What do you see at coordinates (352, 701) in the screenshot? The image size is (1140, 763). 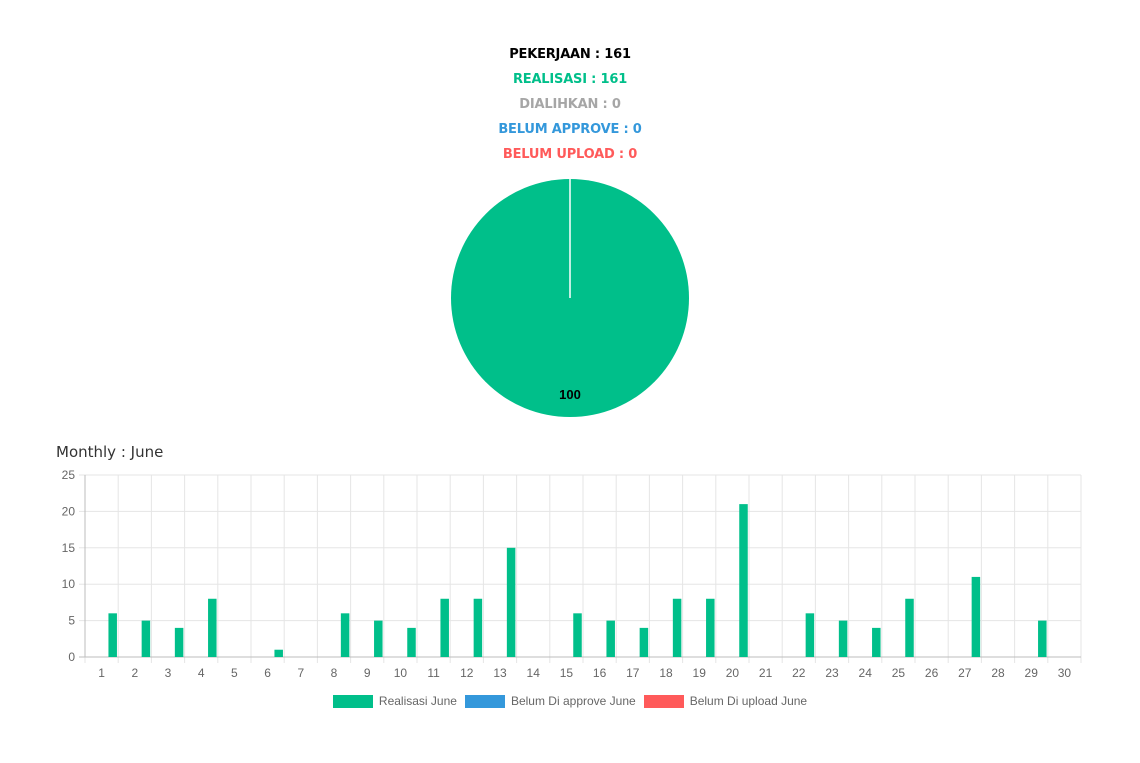 I see `legend-swatch-realisasi` at bounding box center [352, 701].